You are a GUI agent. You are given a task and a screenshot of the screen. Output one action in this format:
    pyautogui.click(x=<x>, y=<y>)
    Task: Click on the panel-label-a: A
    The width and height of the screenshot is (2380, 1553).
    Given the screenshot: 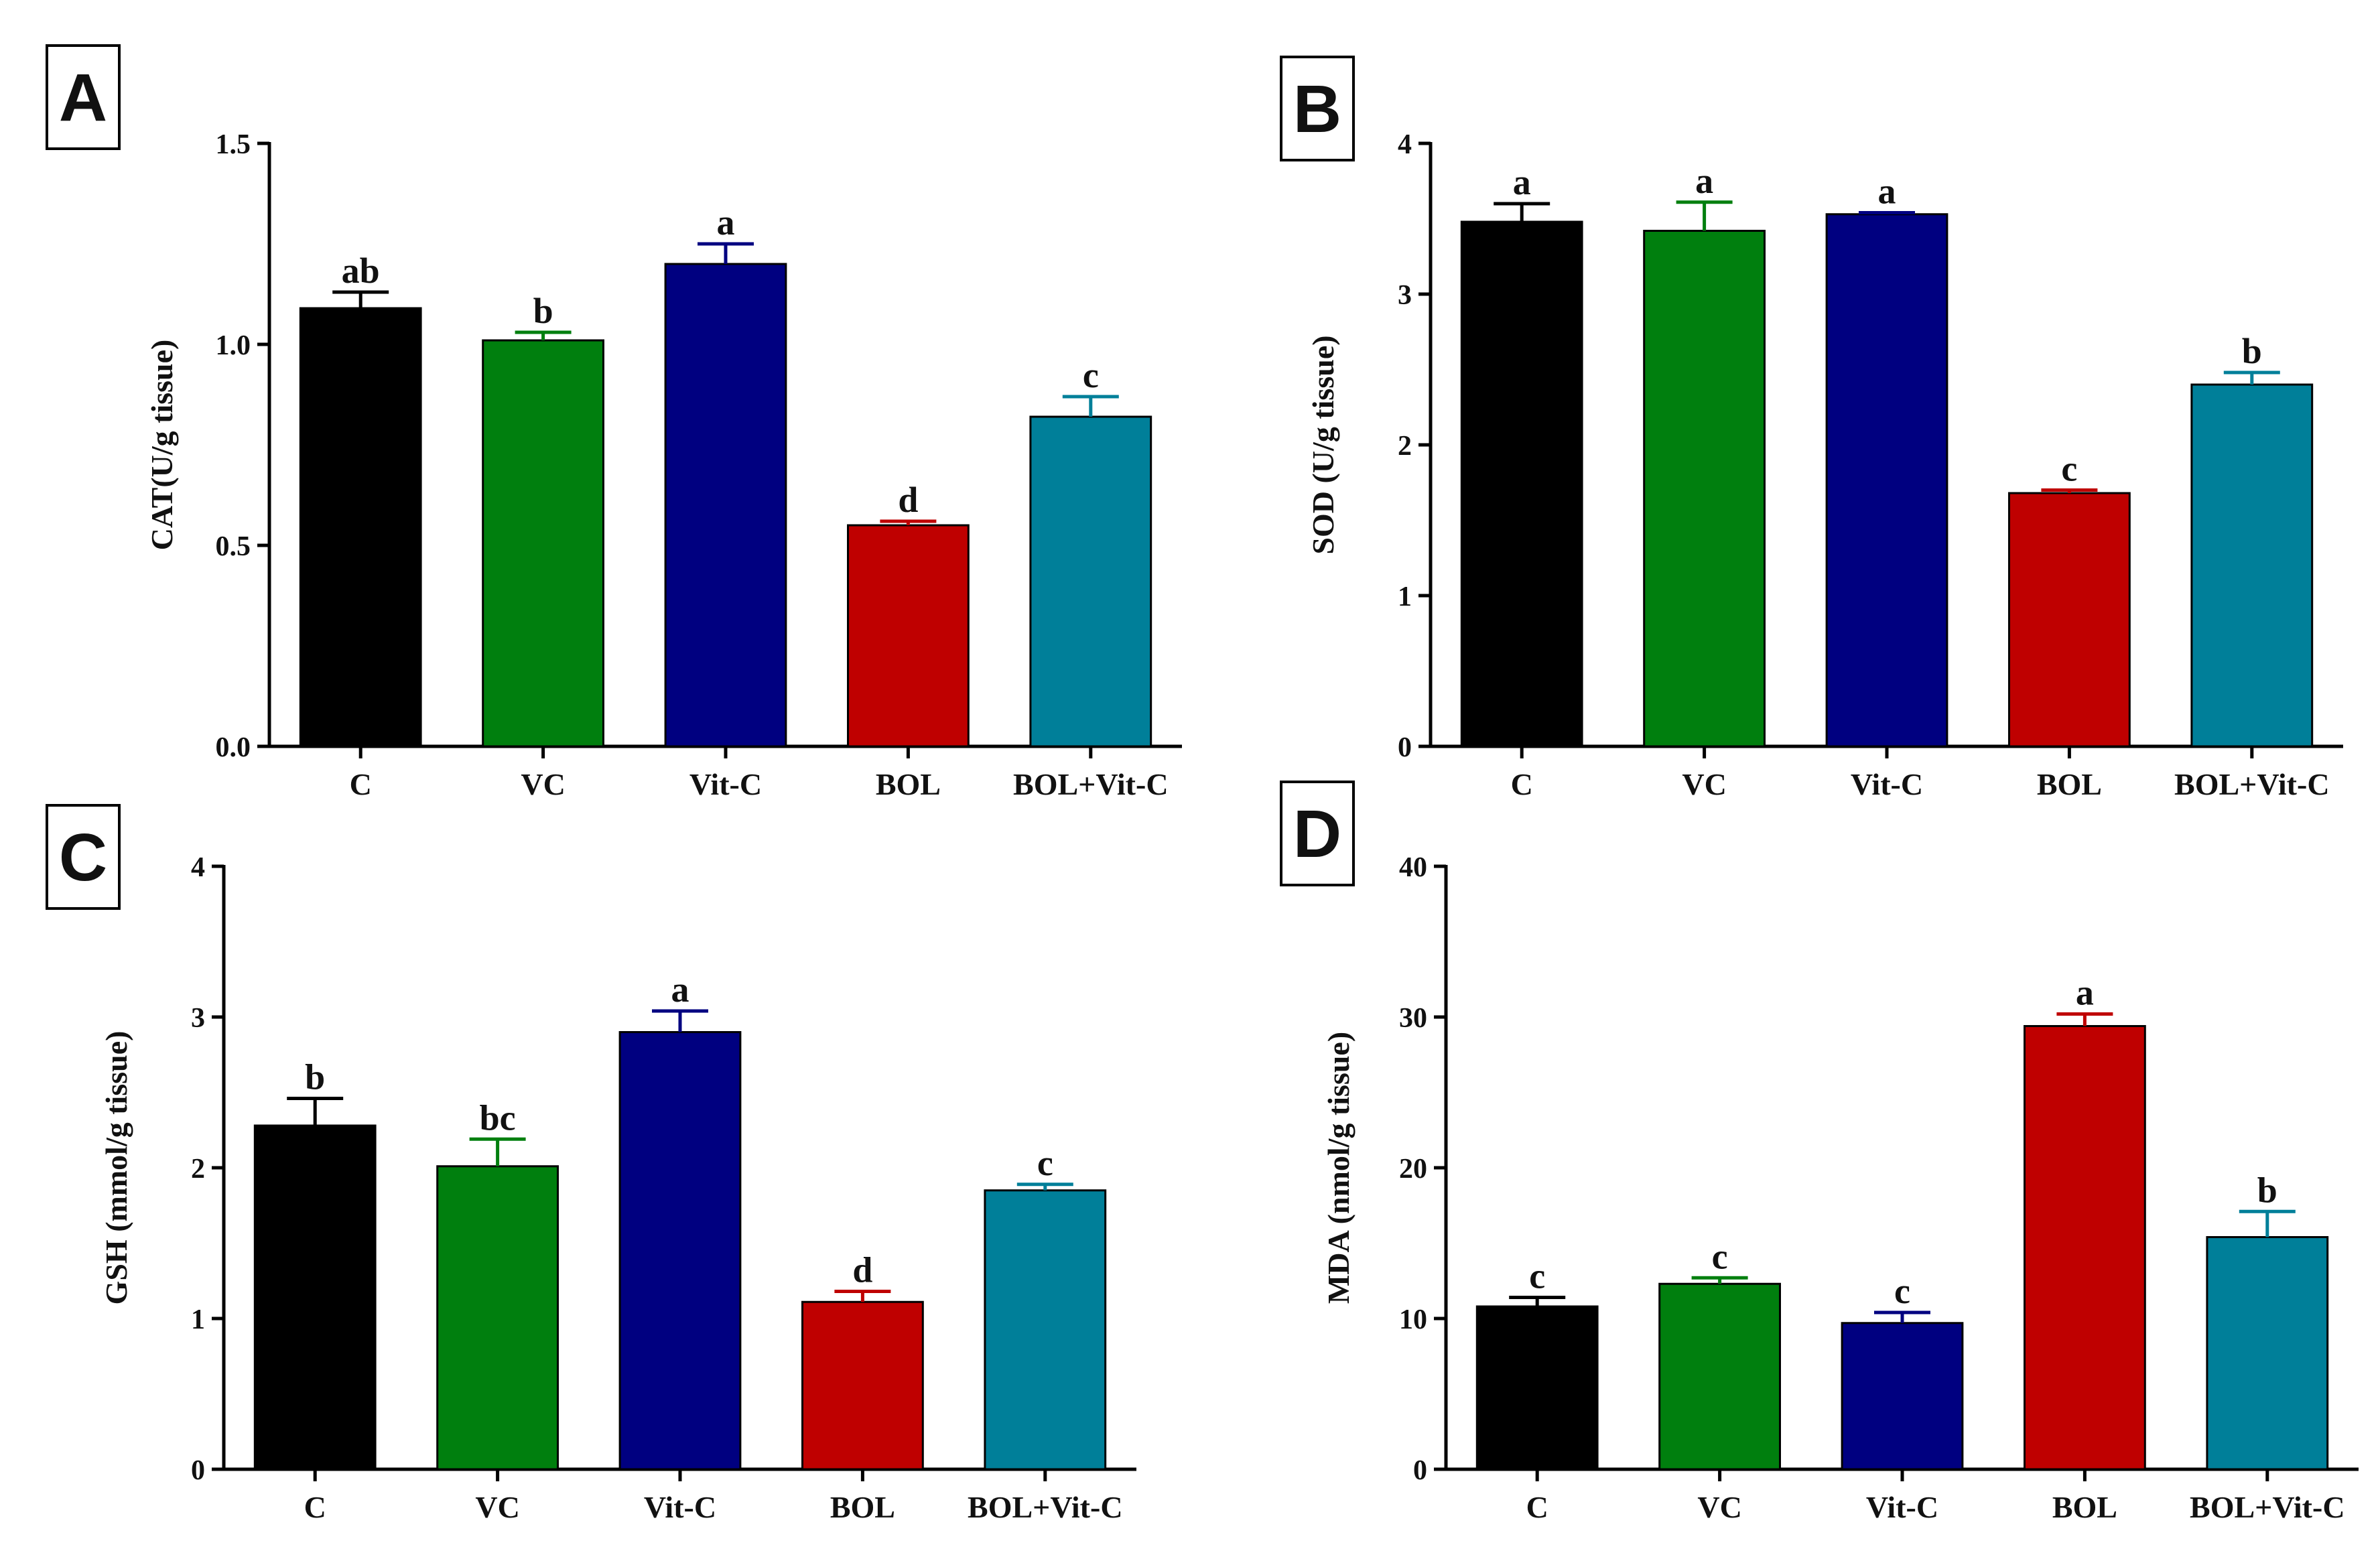 What is the action you would take?
    pyautogui.click(x=83, y=98)
    